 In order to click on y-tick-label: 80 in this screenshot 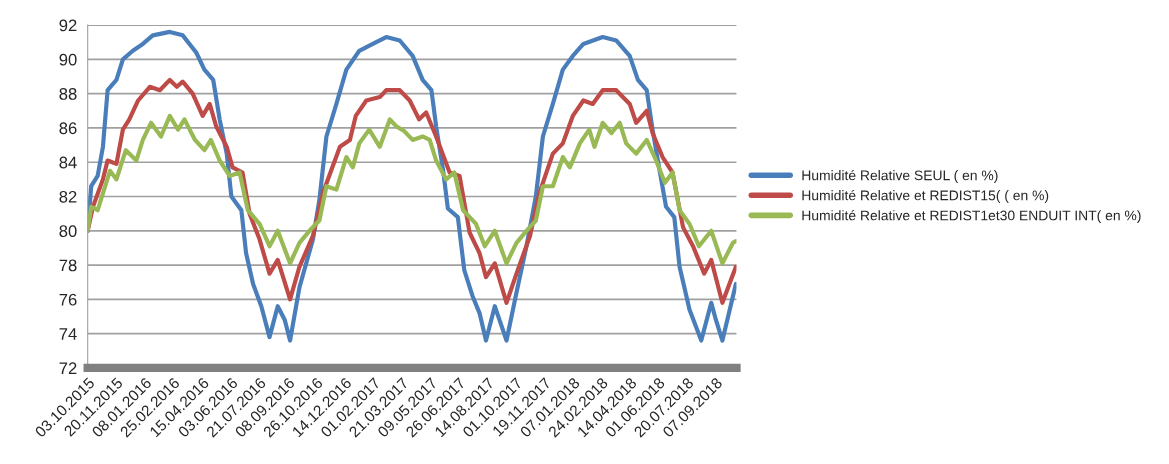, I will do `click(68, 231)`.